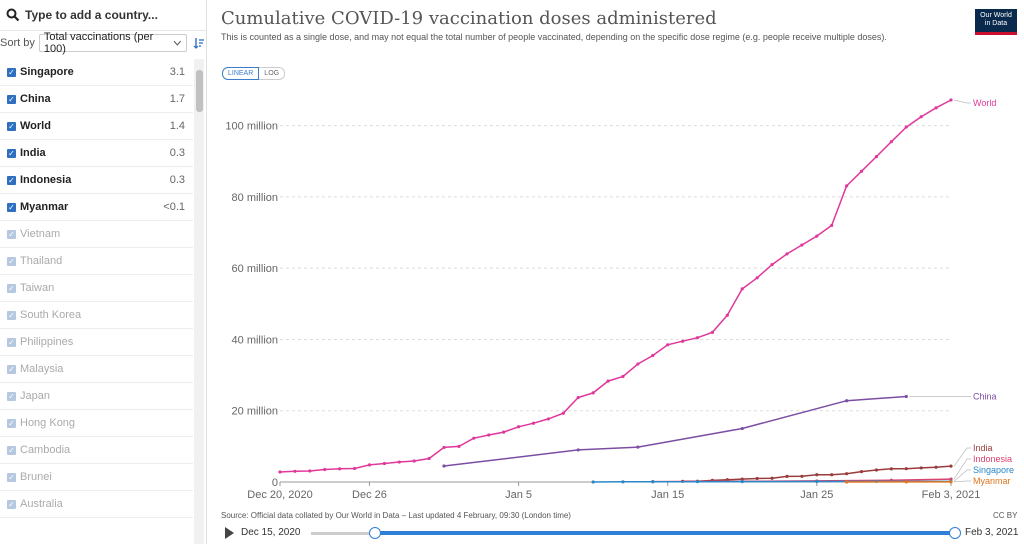 The height and width of the screenshot is (544, 1024). Describe the element at coordinates (96, 207) in the screenshot. I see `country-row: ✓ Myanmar <0.1` at that location.